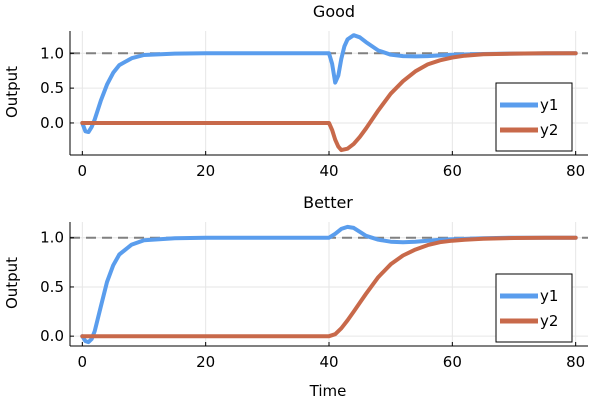 The width and height of the screenshot is (600, 400). What do you see at coordinates (328, 391) in the screenshot?
I see `x-axis-label: Time` at bounding box center [328, 391].